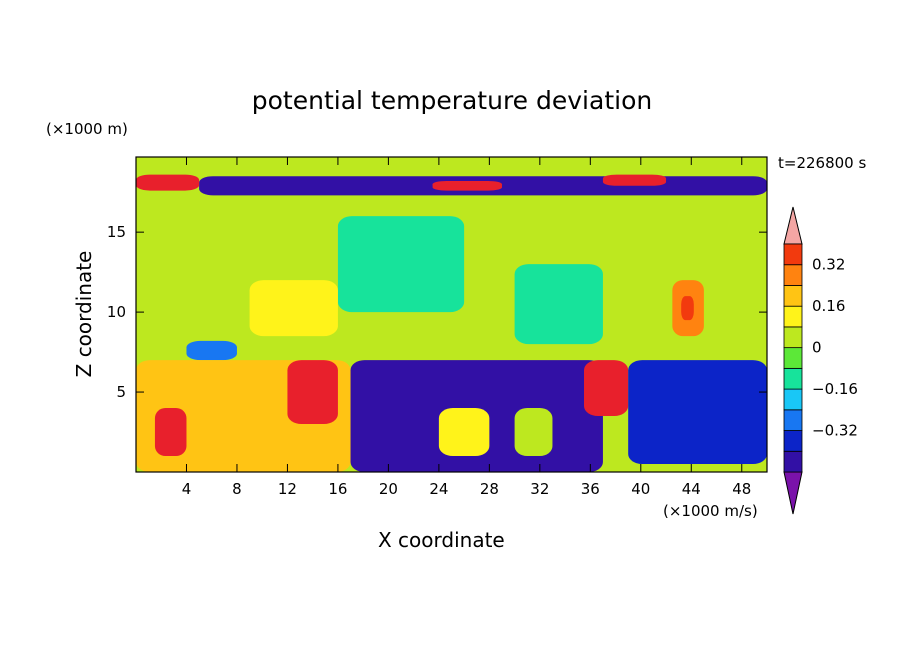 The width and height of the screenshot is (904, 654). I want to click on x-tick-label: 8, so click(237, 489).